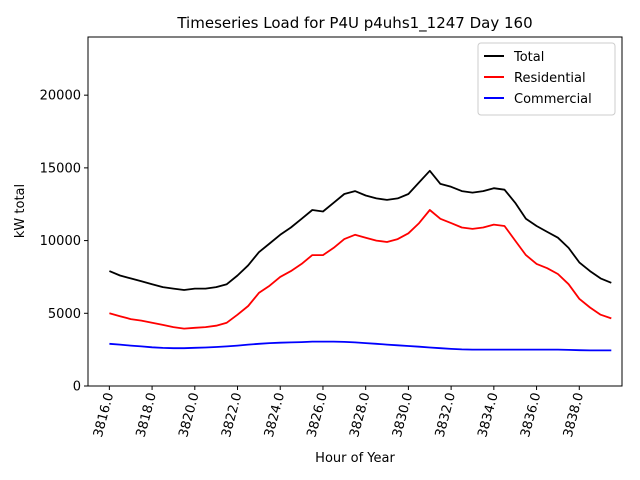 The image size is (640, 480). What do you see at coordinates (147, 415) in the screenshot?
I see `x-tick-label: 3818.0` at bounding box center [147, 415].